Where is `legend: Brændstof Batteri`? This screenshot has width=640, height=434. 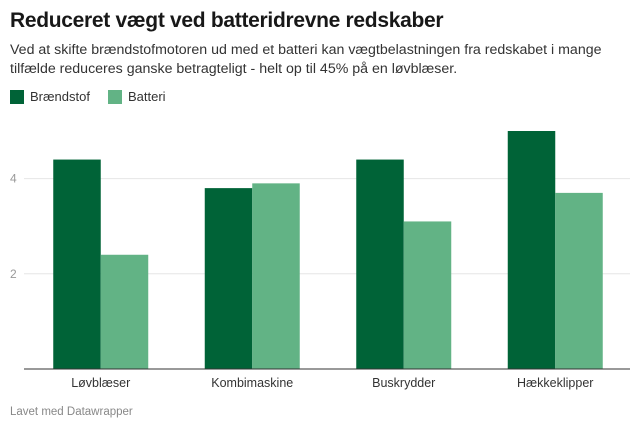 legend: Brændstof Batteri is located at coordinates (320, 96).